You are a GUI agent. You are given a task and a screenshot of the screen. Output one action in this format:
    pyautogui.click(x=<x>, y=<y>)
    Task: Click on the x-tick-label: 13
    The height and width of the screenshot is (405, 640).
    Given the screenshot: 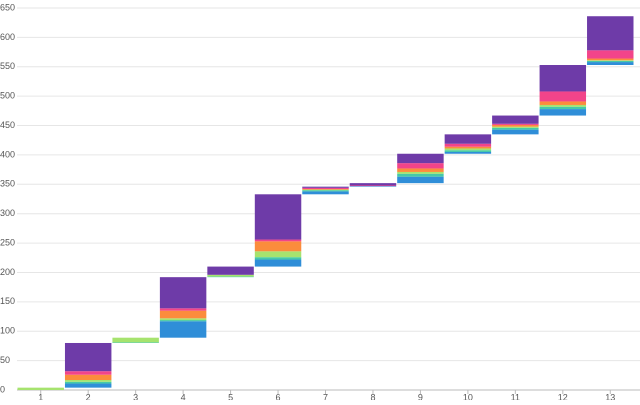 What is the action you would take?
    pyautogui.click(x=610, y=396)
    